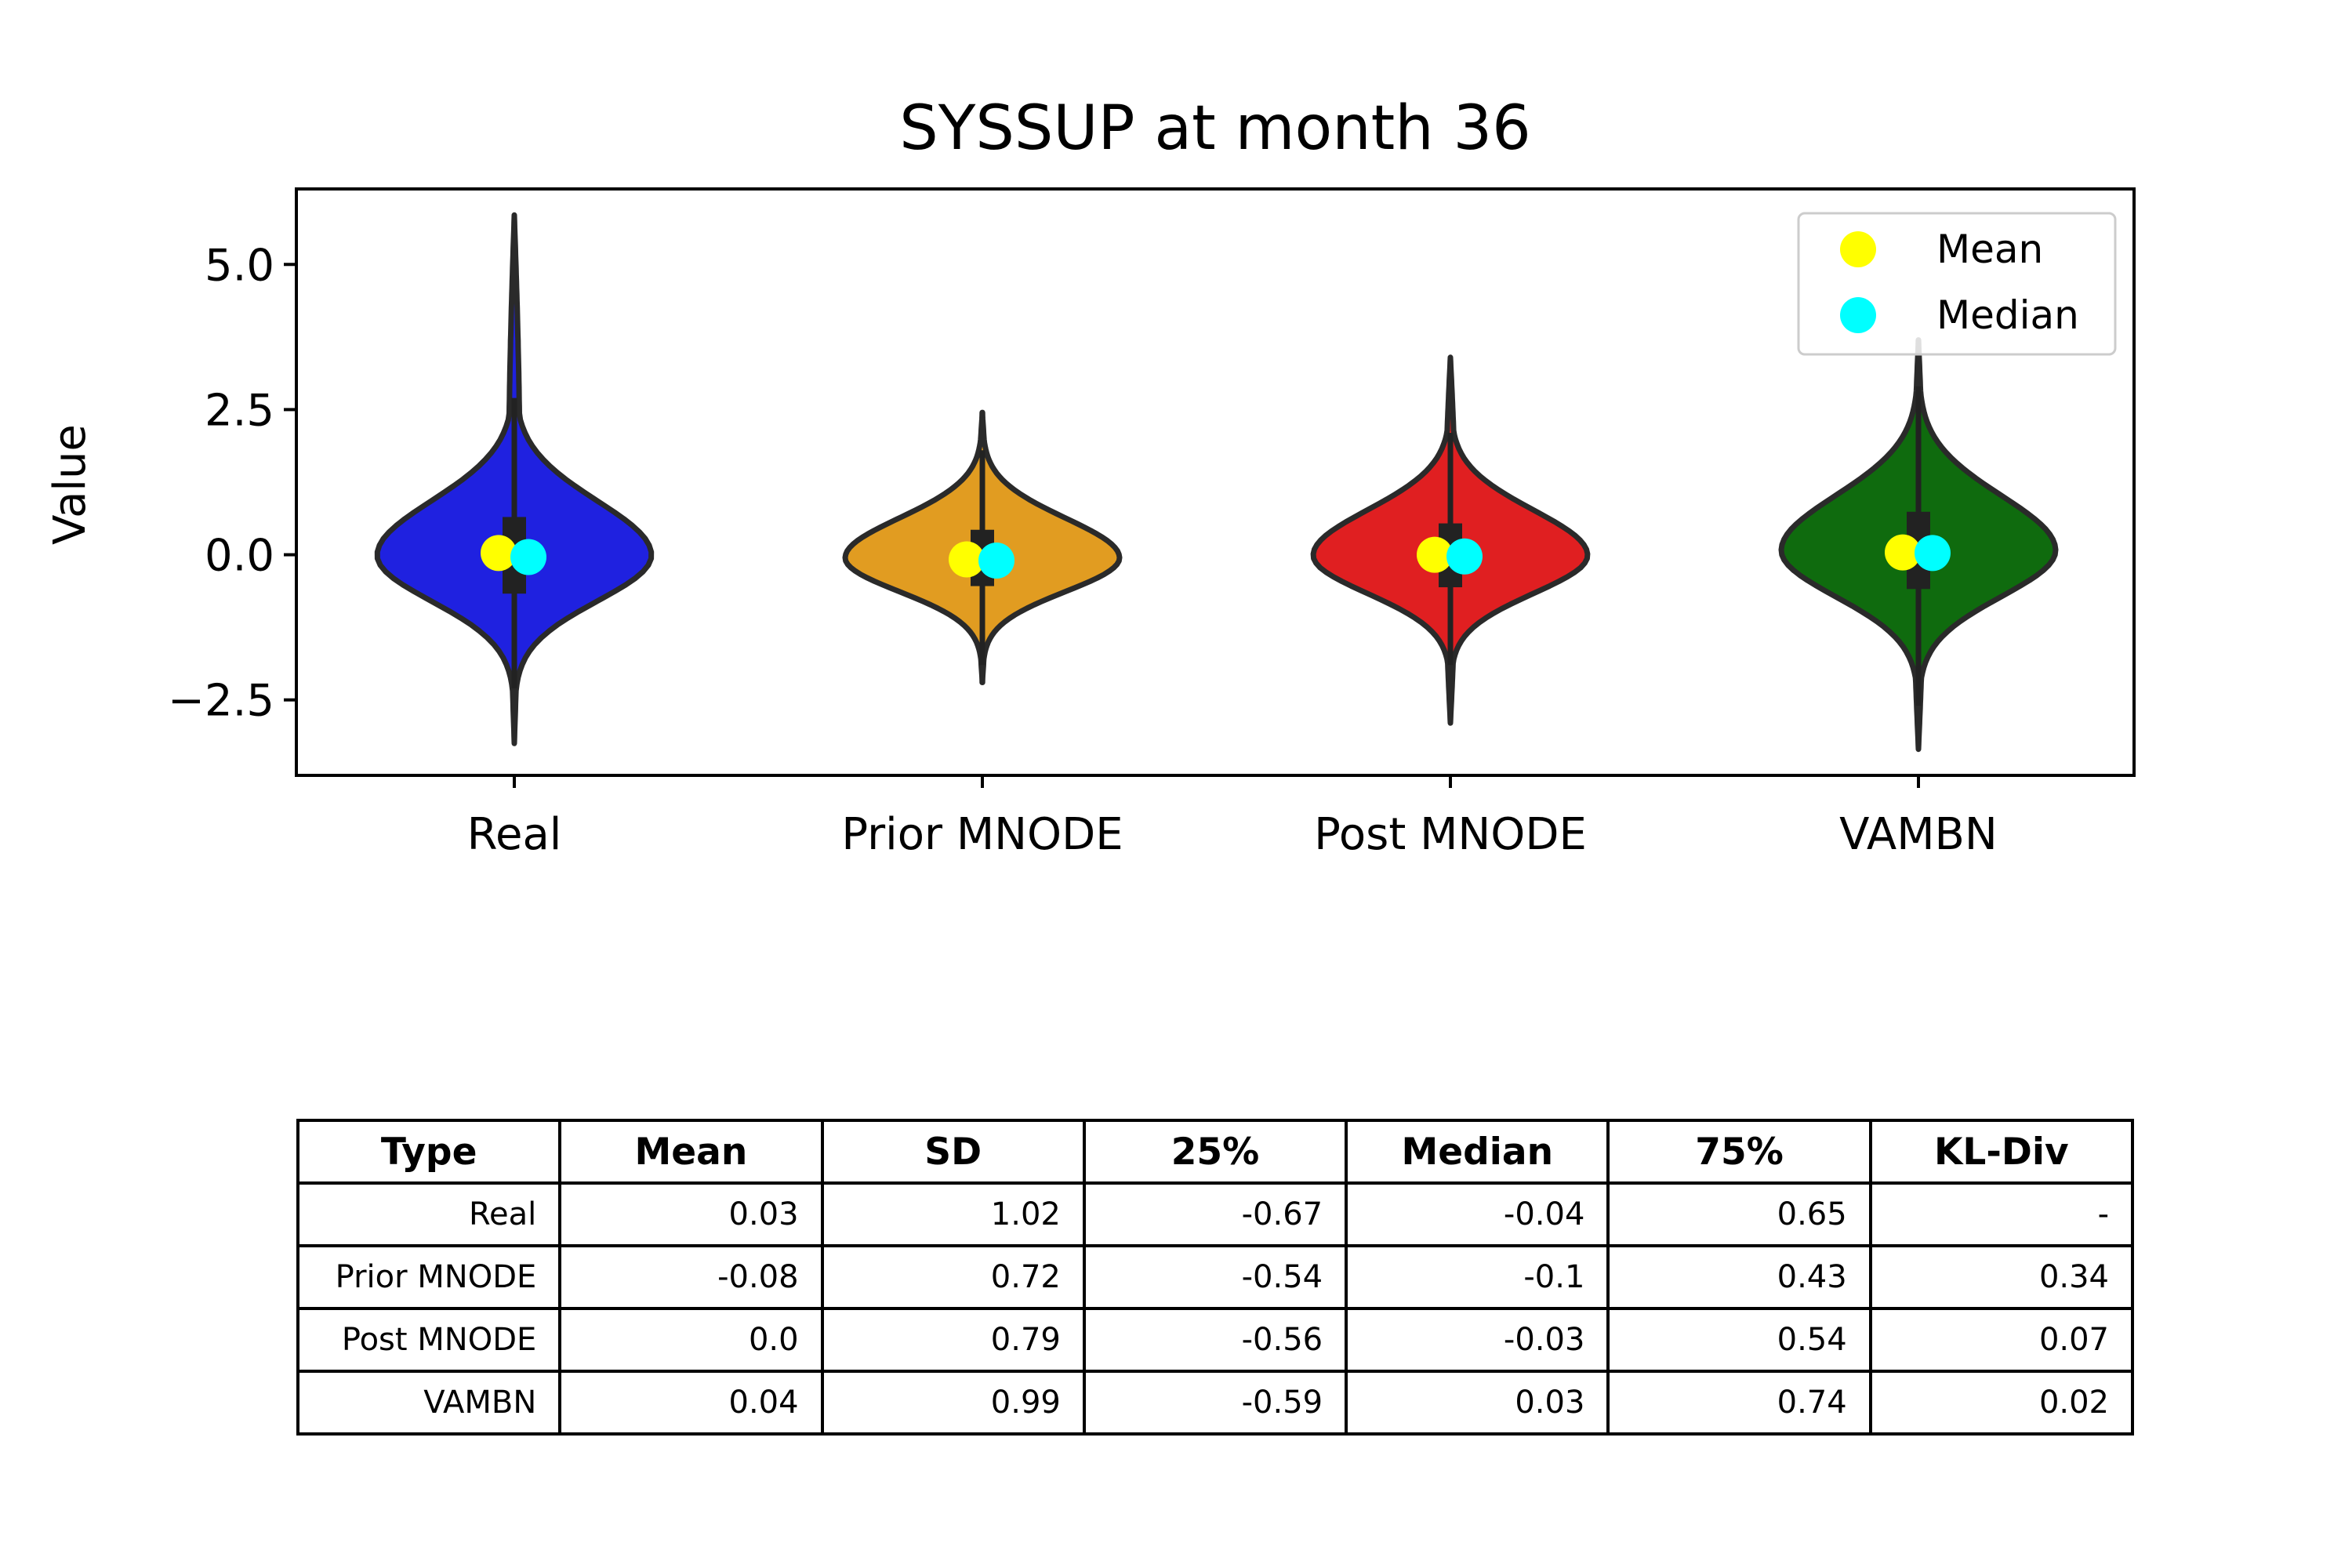 Image resolution: width=2352 pixels, height=1568 pixels. I want to click on legend-box, so click(1957, 284).